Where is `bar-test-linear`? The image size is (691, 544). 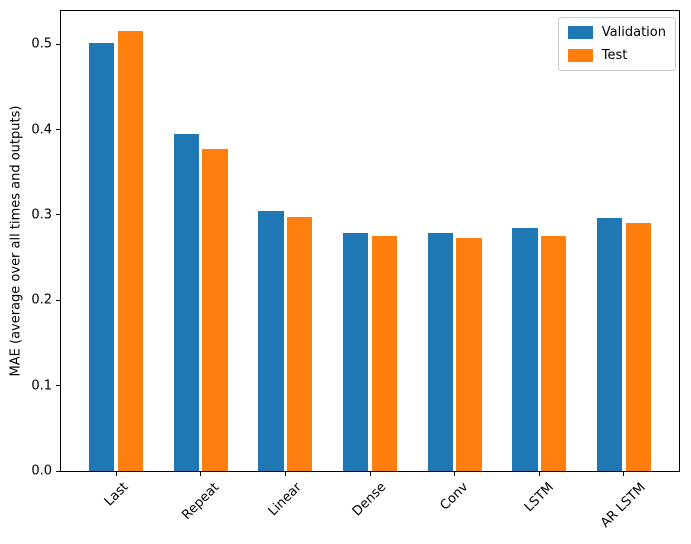
bar-test-linear is located at coordinates (300, 343).